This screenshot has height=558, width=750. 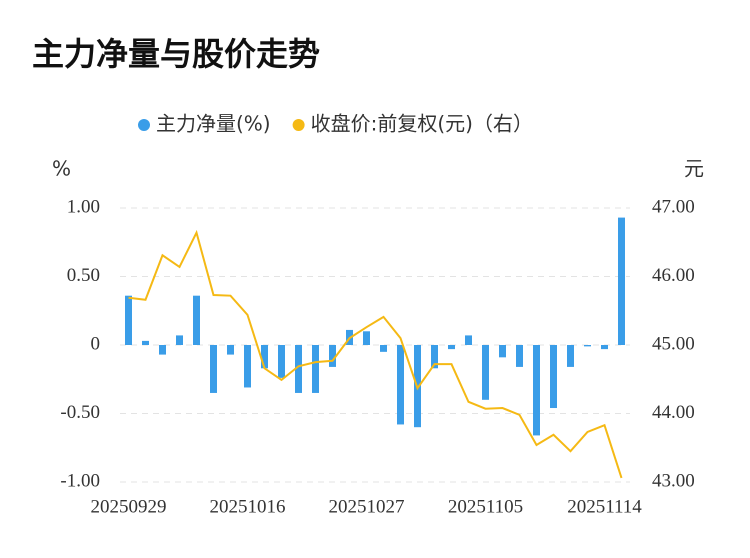 I want to click on y2-tick-label: 45.00, so click(x=673, y=343).